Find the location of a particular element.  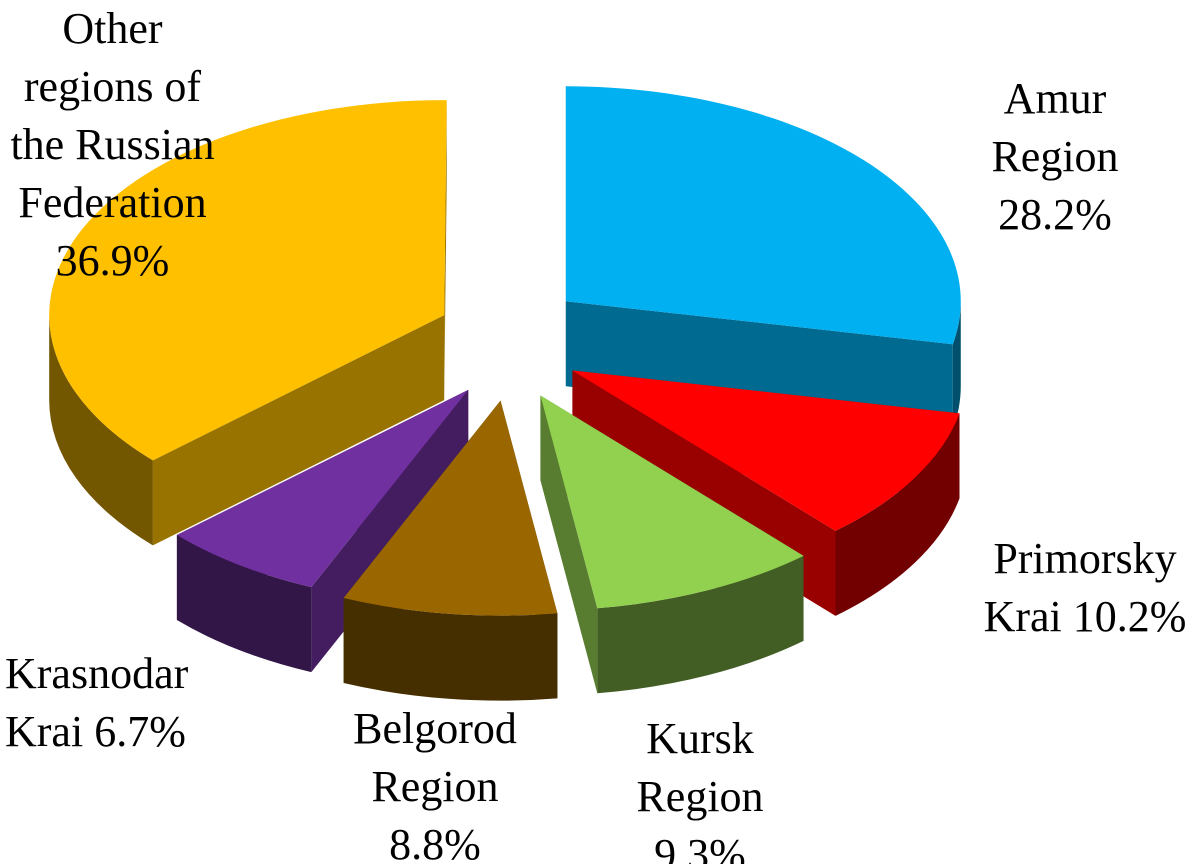

slice-label: Kursk Region 9.3% is located at coordinates (700, 787).